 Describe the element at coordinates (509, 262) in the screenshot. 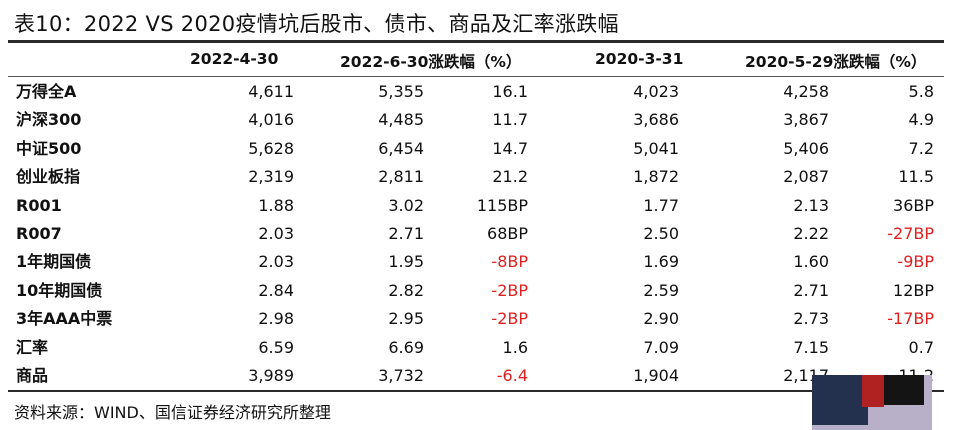

I see `cell-c3: -8BP` at that location.